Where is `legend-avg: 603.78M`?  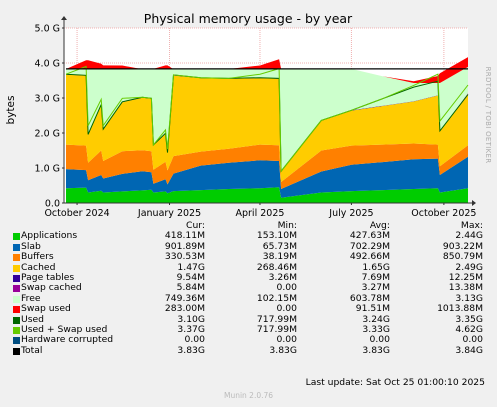
legend-avg: 603.78M is located at coordinates (369, 298).